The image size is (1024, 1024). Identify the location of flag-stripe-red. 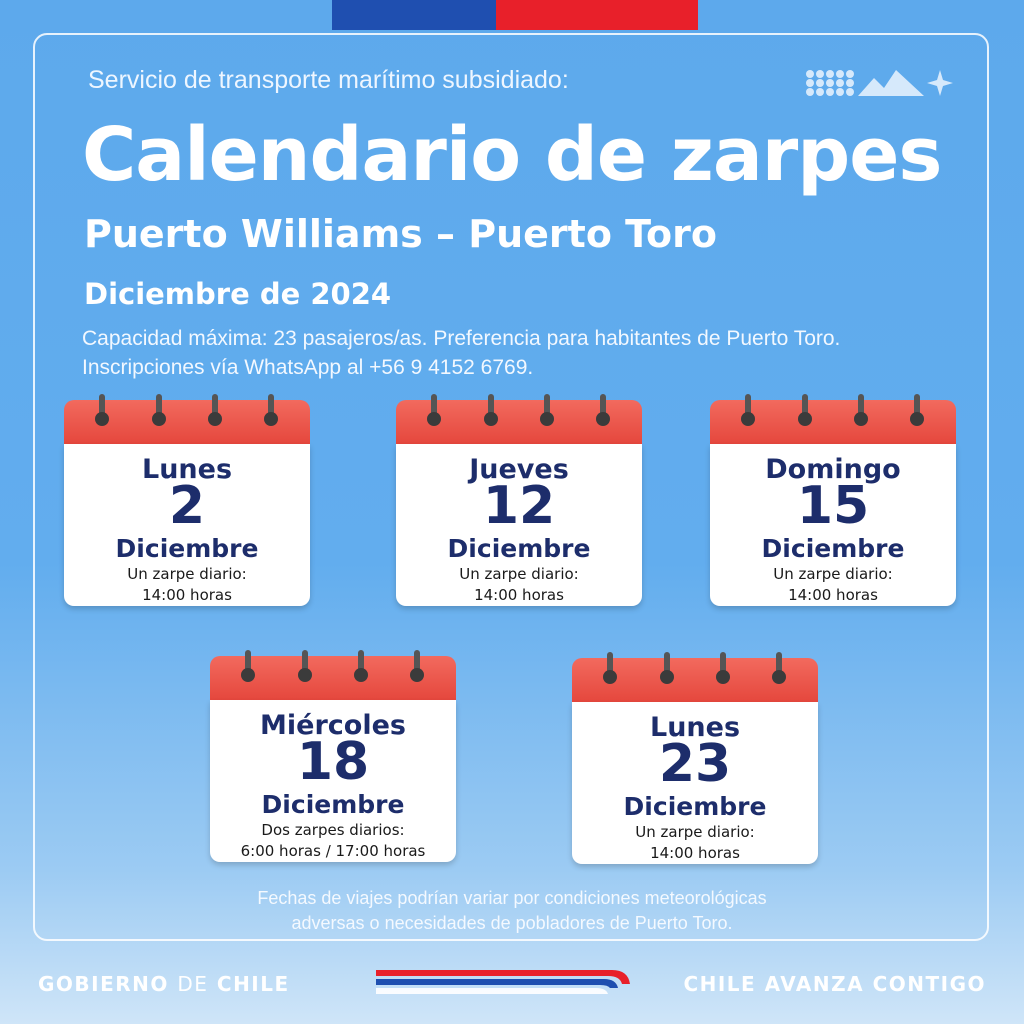
(597, 15).